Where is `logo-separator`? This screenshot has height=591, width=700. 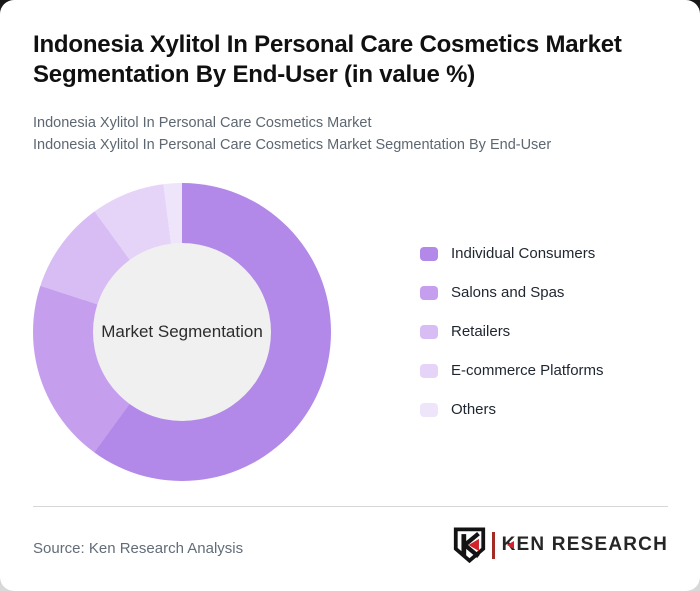
logo-separator is located at coordinates (493, 545).